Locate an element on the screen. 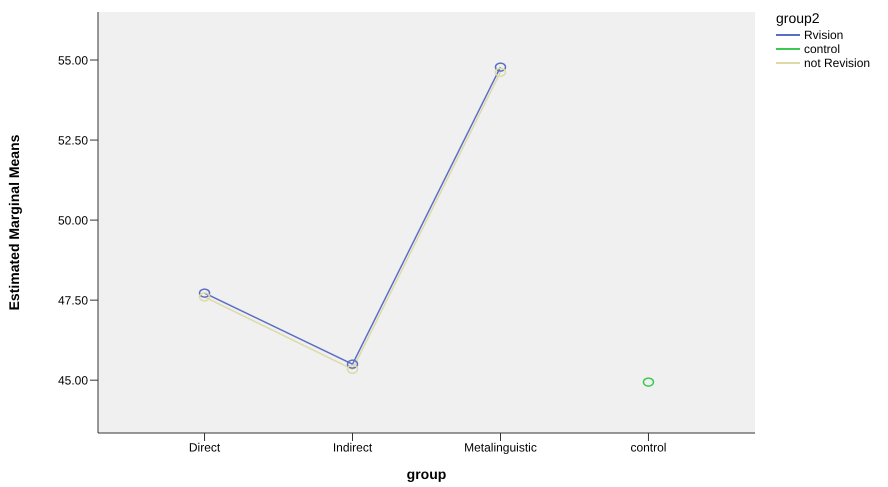 The height and width of the screenshot is (487, 888). legend-label: control is located at coordinates (822, 49).